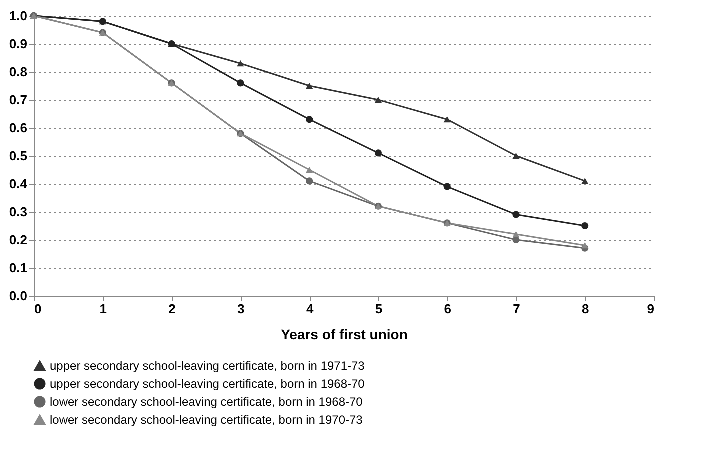 The image size is (705, 461). What do you see at coordinates (18, 184) in the screenshot?
I see `y-tick-label: 0.4` at bounding box center [18, 184].